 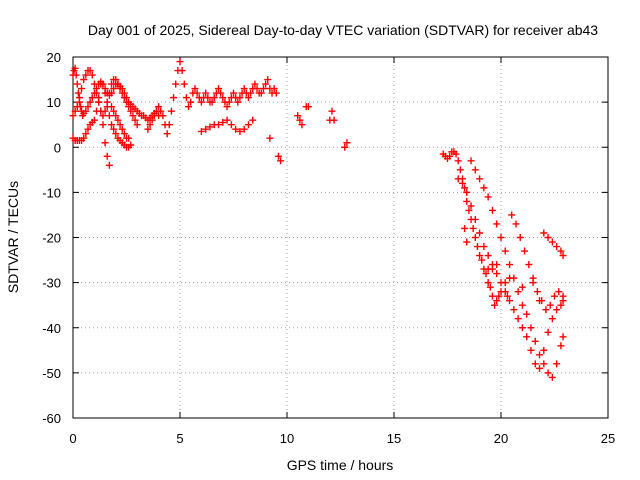 What do you see at coordinates (608, 438) in the screenshot?
I see `x-tick-label: 25` at bounding box center [608, 438].